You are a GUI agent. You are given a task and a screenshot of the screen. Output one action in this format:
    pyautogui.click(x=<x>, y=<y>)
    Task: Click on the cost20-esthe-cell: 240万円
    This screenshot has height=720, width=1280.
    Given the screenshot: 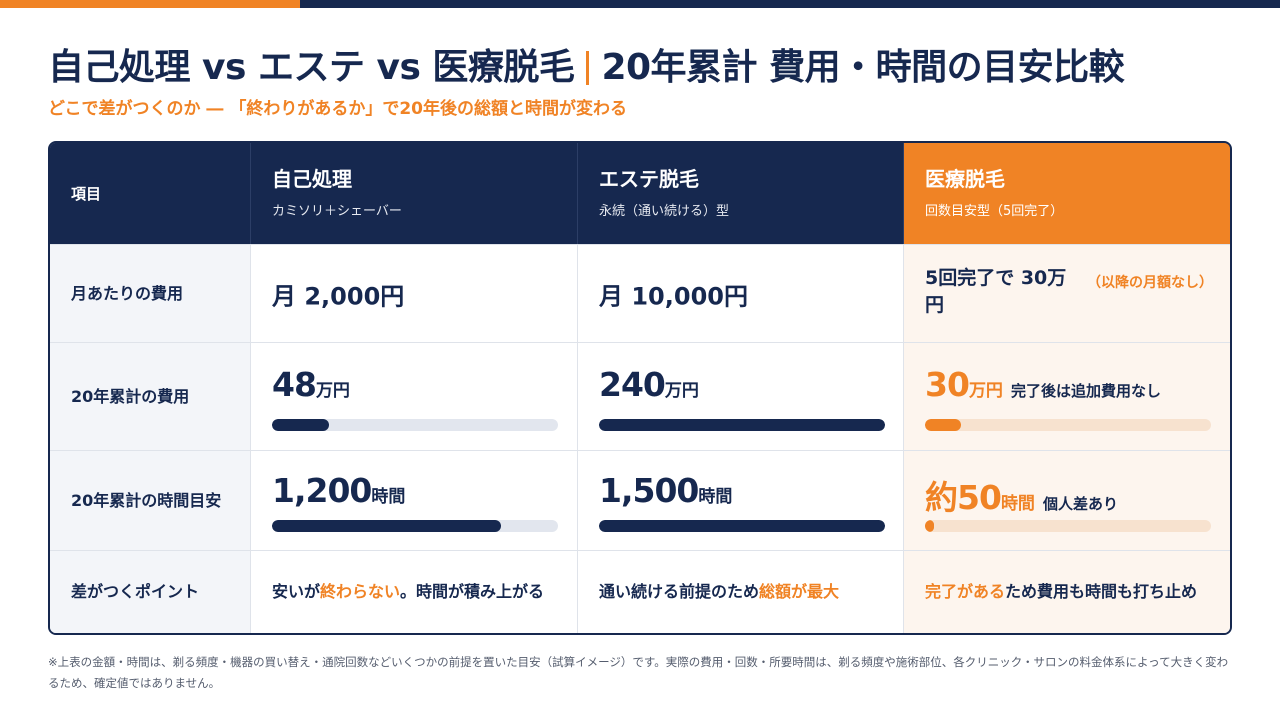 What is the action you would take?
    pyautogui.click(x=741, y=396)
    